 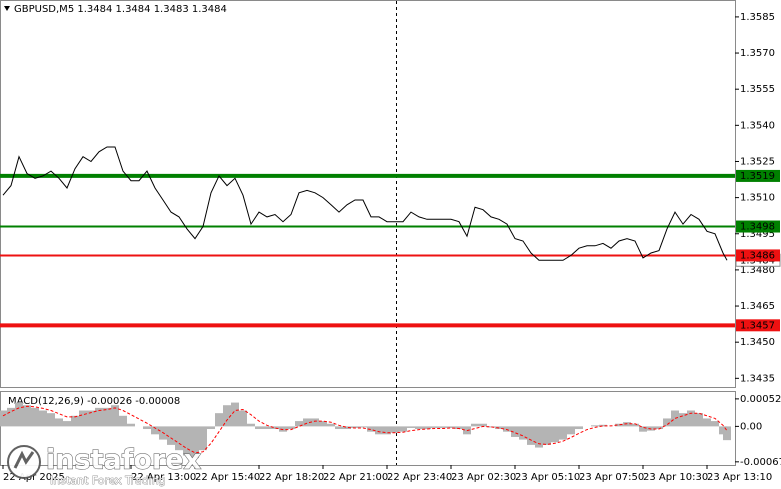 I want to click on x-tick-label: 23 Apr 10:30, so click(x=675, y=477).